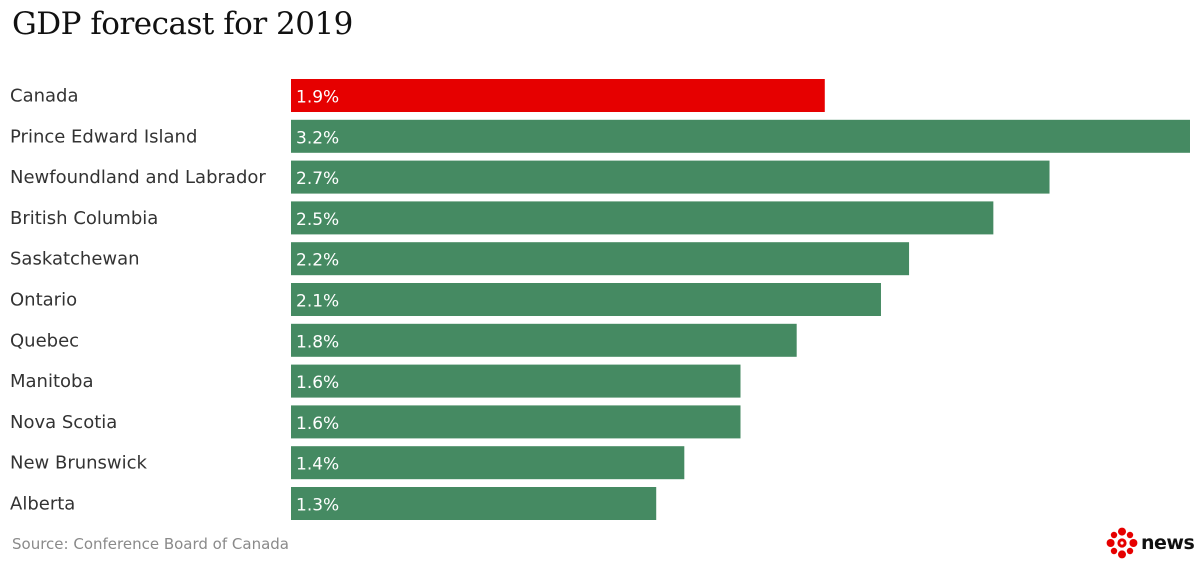 The width and height of the screenshot is (1203, 570). What do you see at coordinates (317, 220) in the screenshot?
I see `value-label: 2.5%` at bounding box center [317, 220].